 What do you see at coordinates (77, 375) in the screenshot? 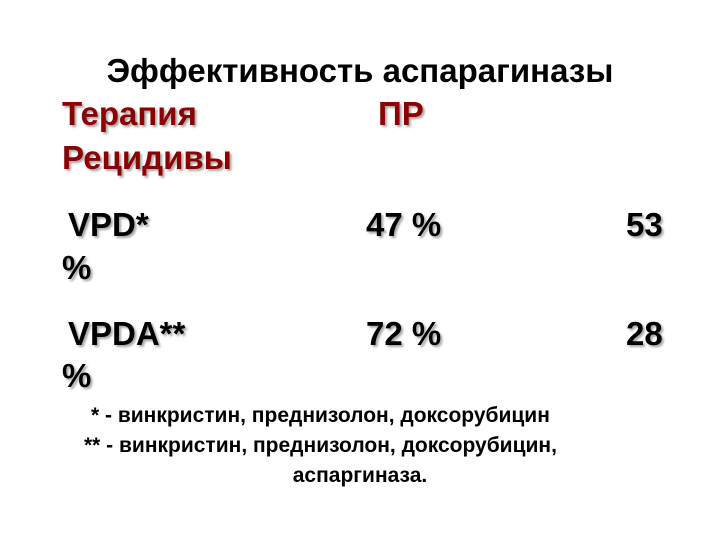
I see `row-vpda-unit: %` at bounding box center [77, 375].